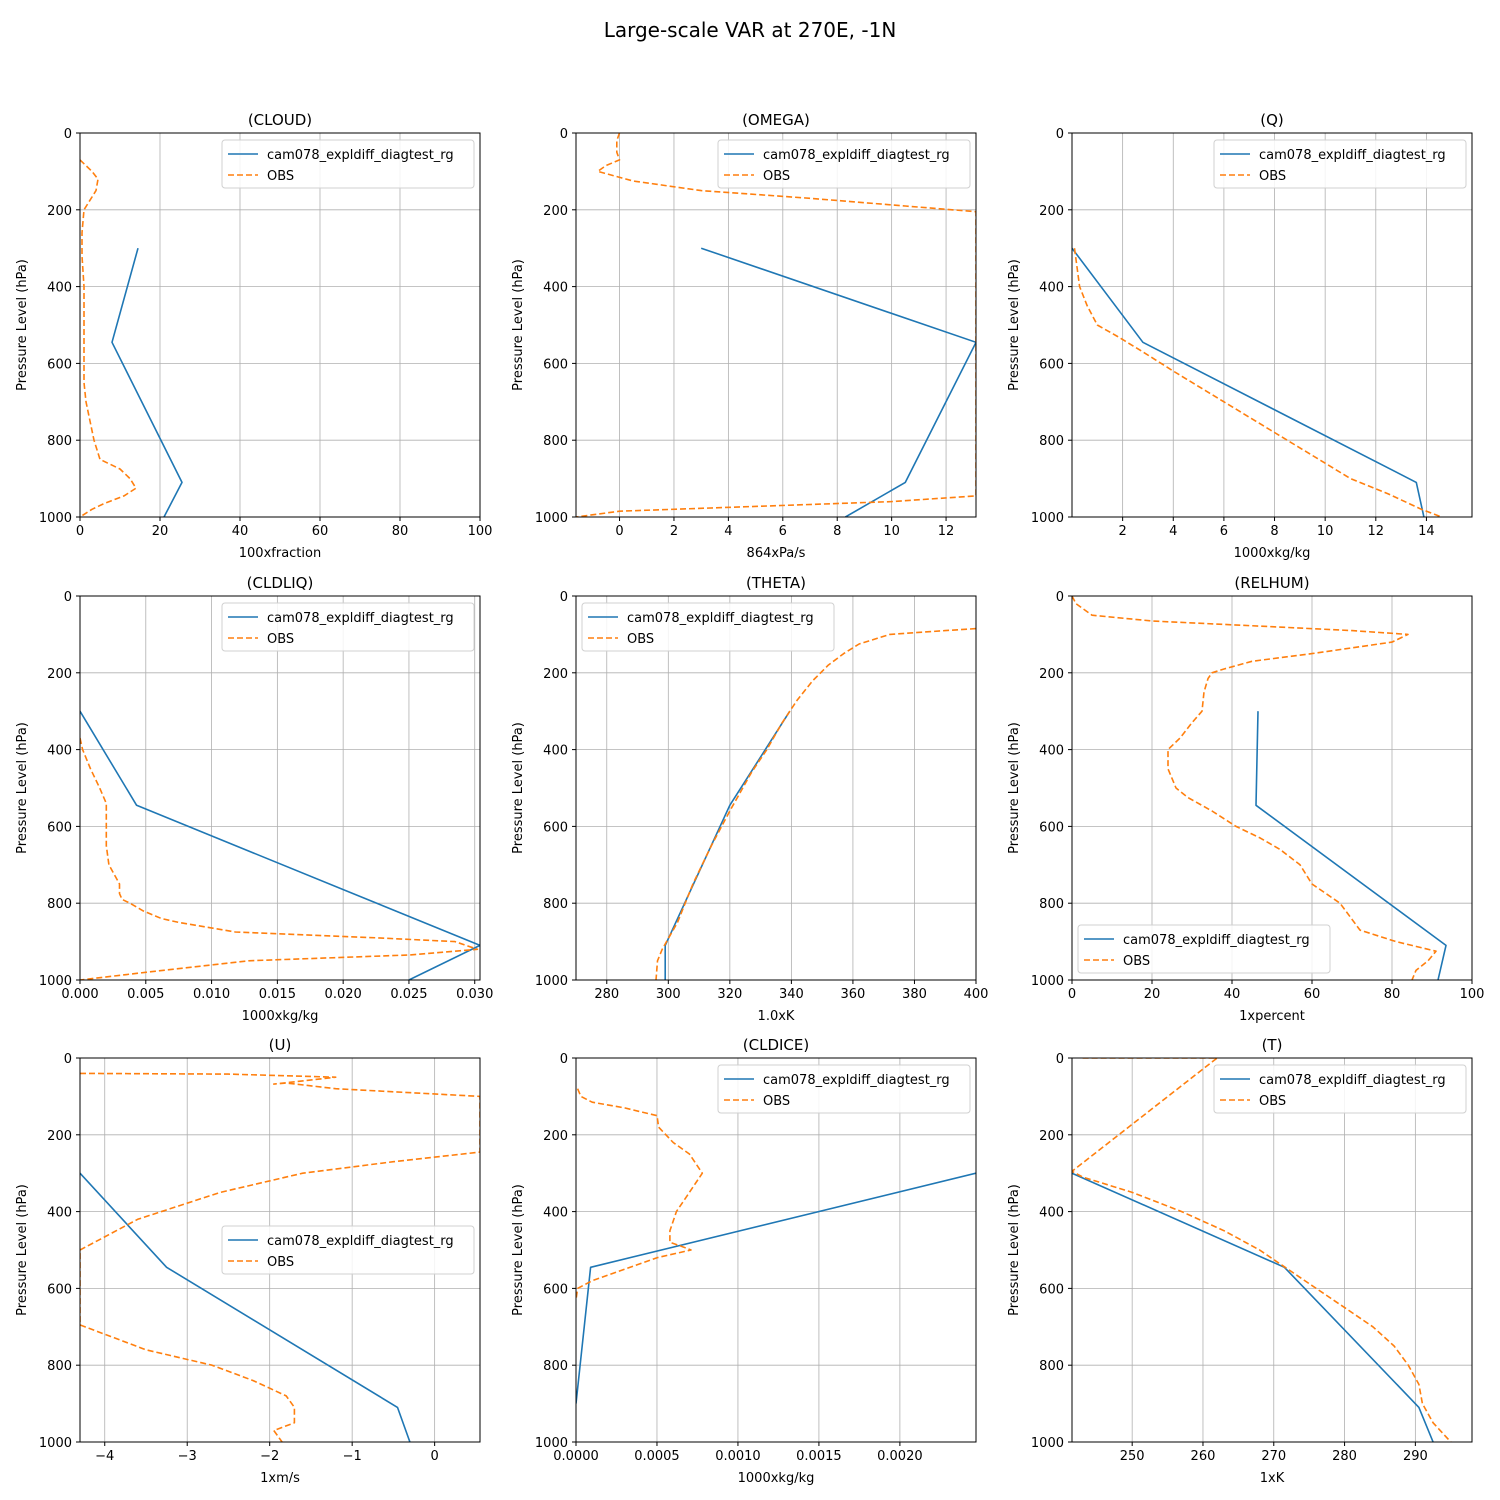  I want to click on x-tick-label: 320, so click(729, 994).